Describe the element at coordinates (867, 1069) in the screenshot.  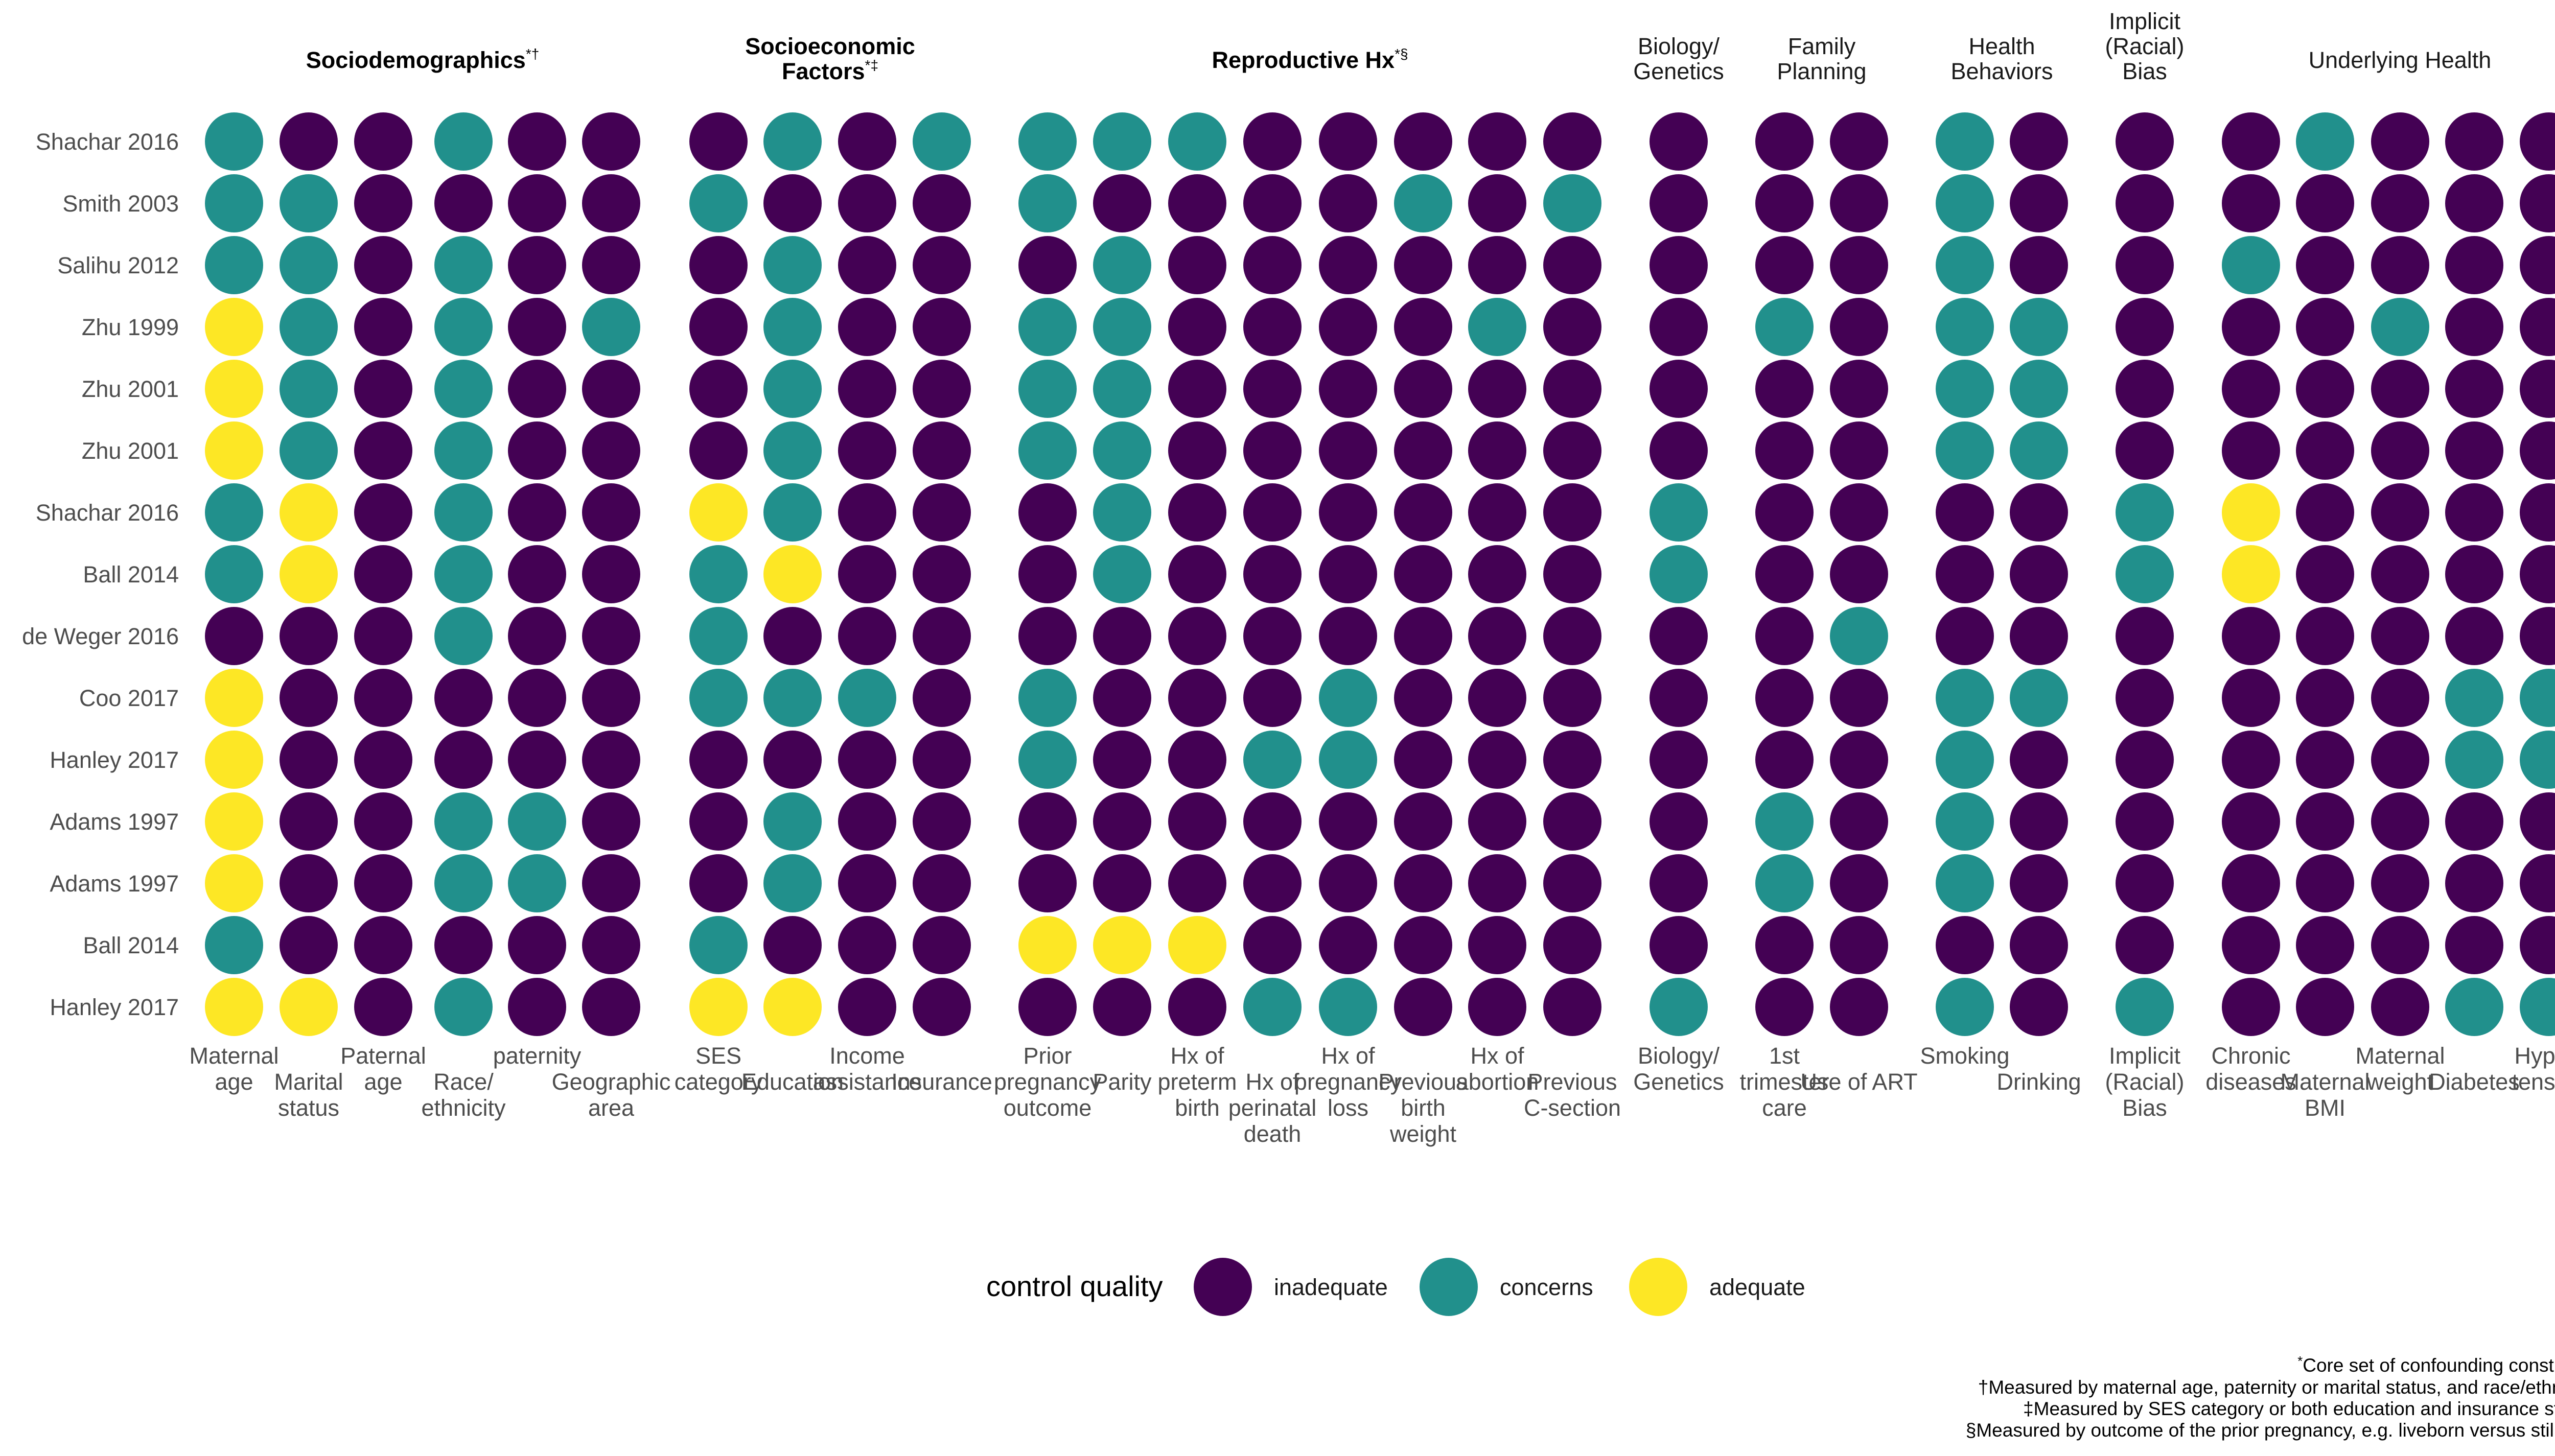
I see `column-label: Income assistance` at that location.